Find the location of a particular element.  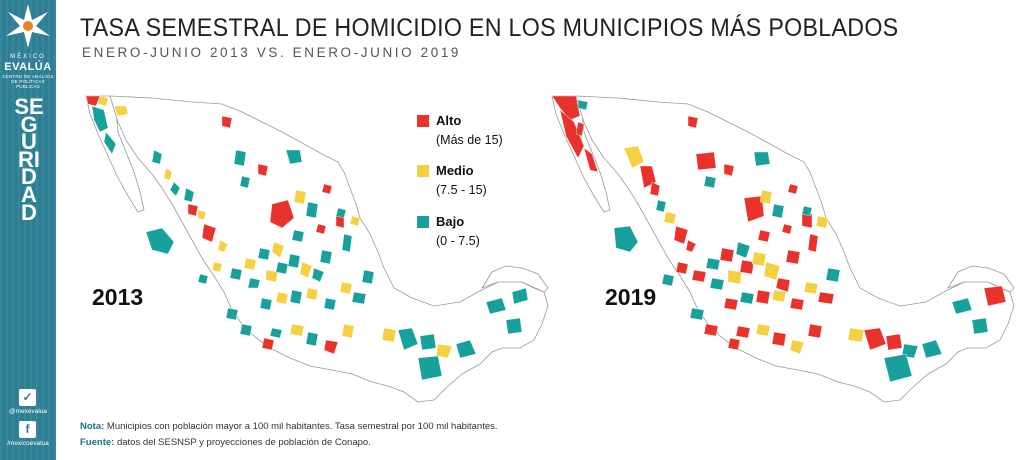

legend-range-bajo: (0 - 7.5) is located at coordinates (458, 241).